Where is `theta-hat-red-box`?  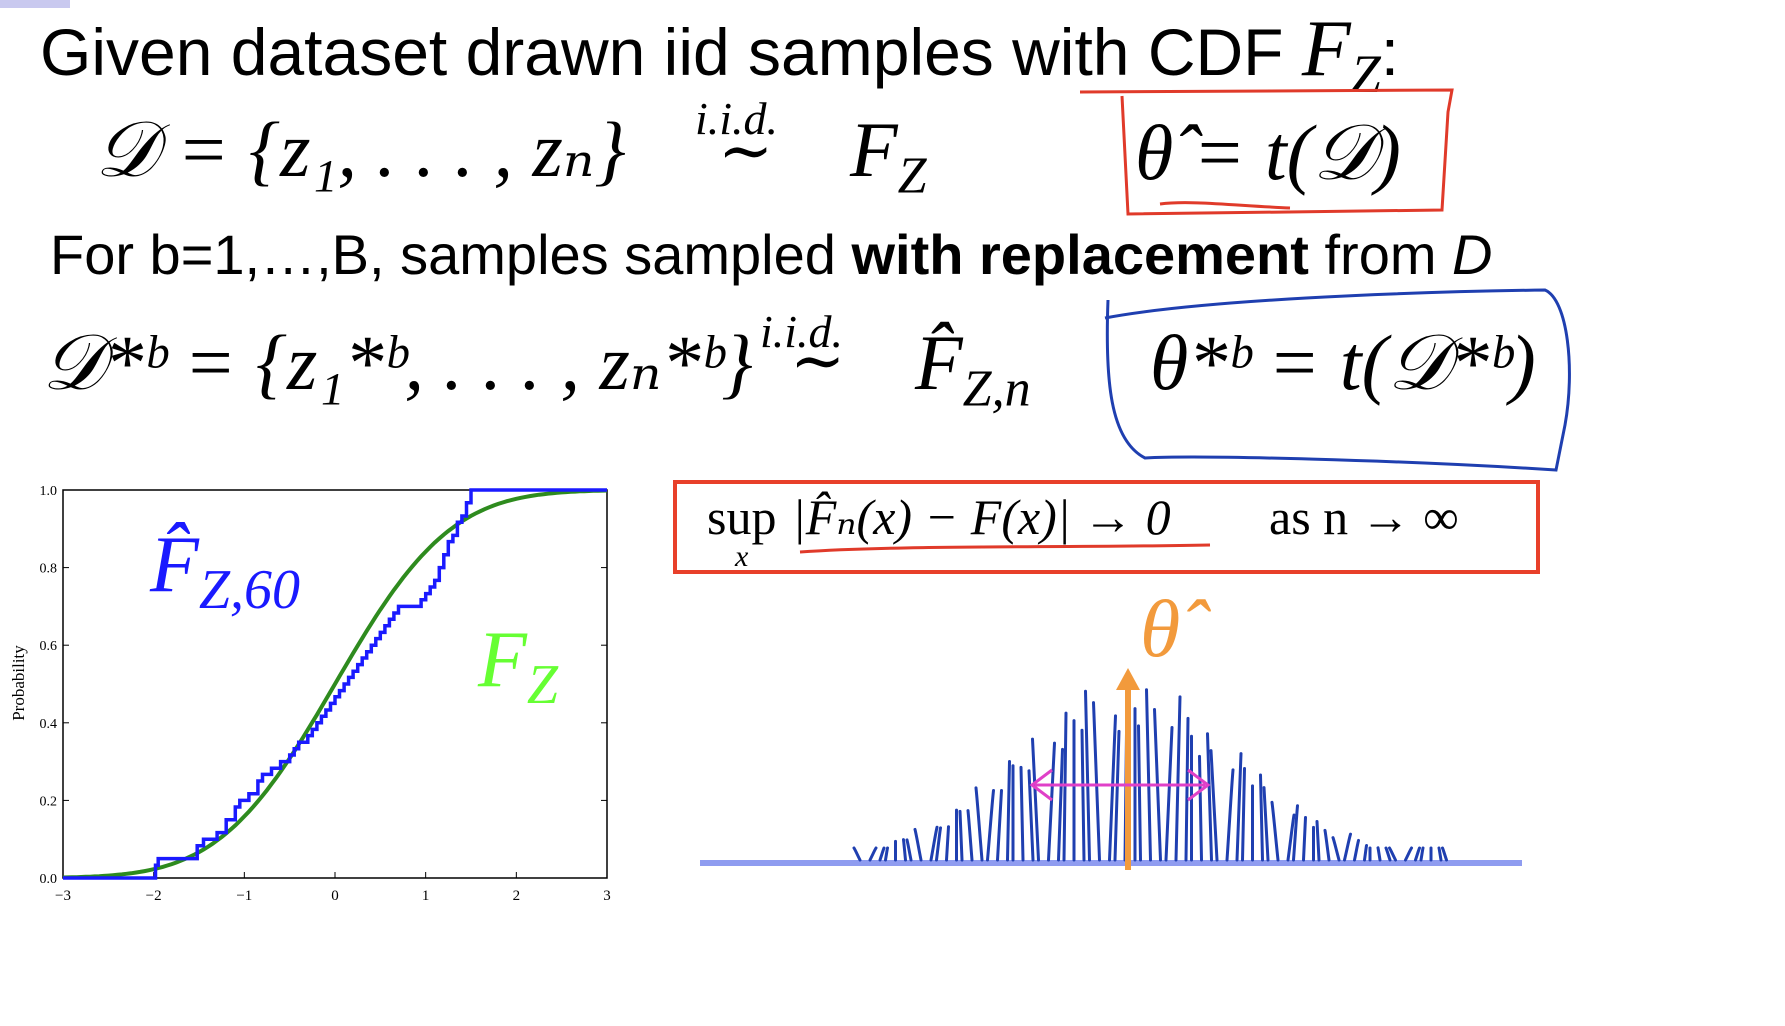 theta-hat-red-box is located at coordinates (1266, 152).